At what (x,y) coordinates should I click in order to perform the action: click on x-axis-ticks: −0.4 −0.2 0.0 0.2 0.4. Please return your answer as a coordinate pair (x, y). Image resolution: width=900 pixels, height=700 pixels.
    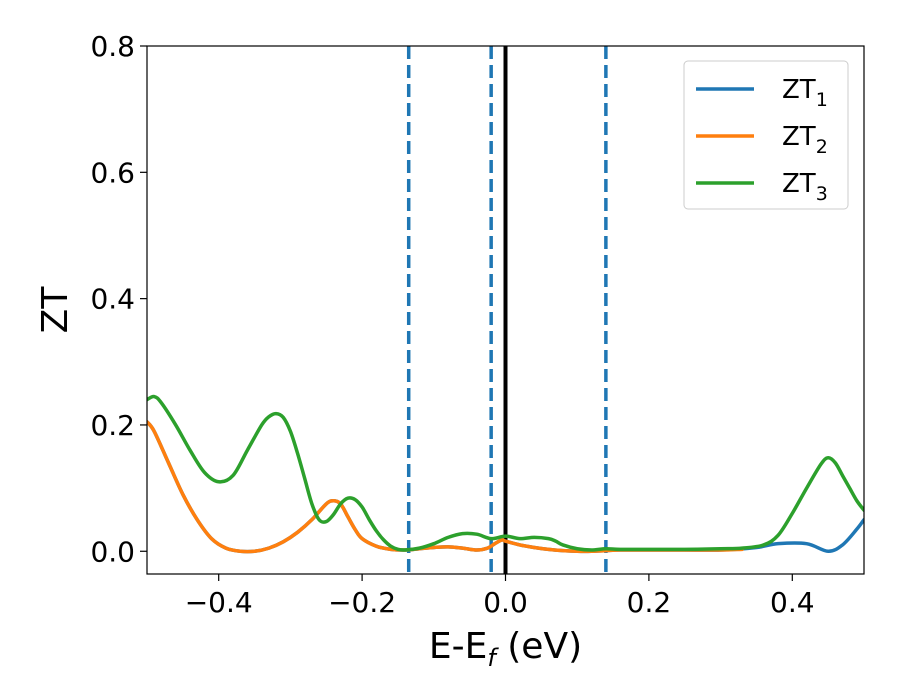
    Looking at the image, I should click on (500, 596).